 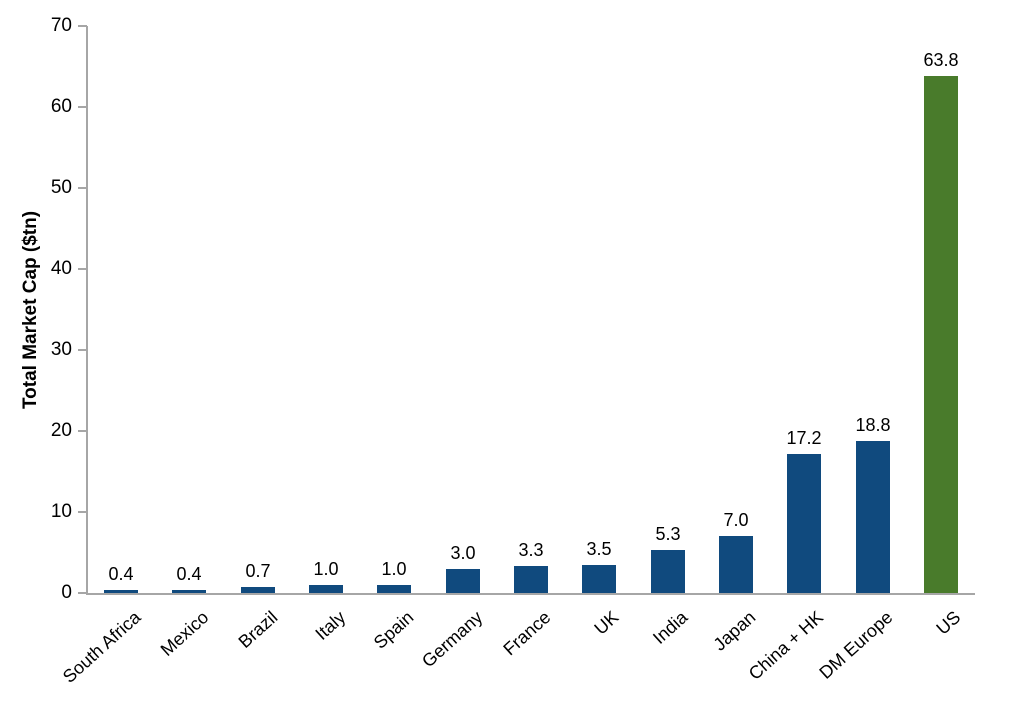 I want to click on y-tick-label-30: 30, so click(x=61, y=349).